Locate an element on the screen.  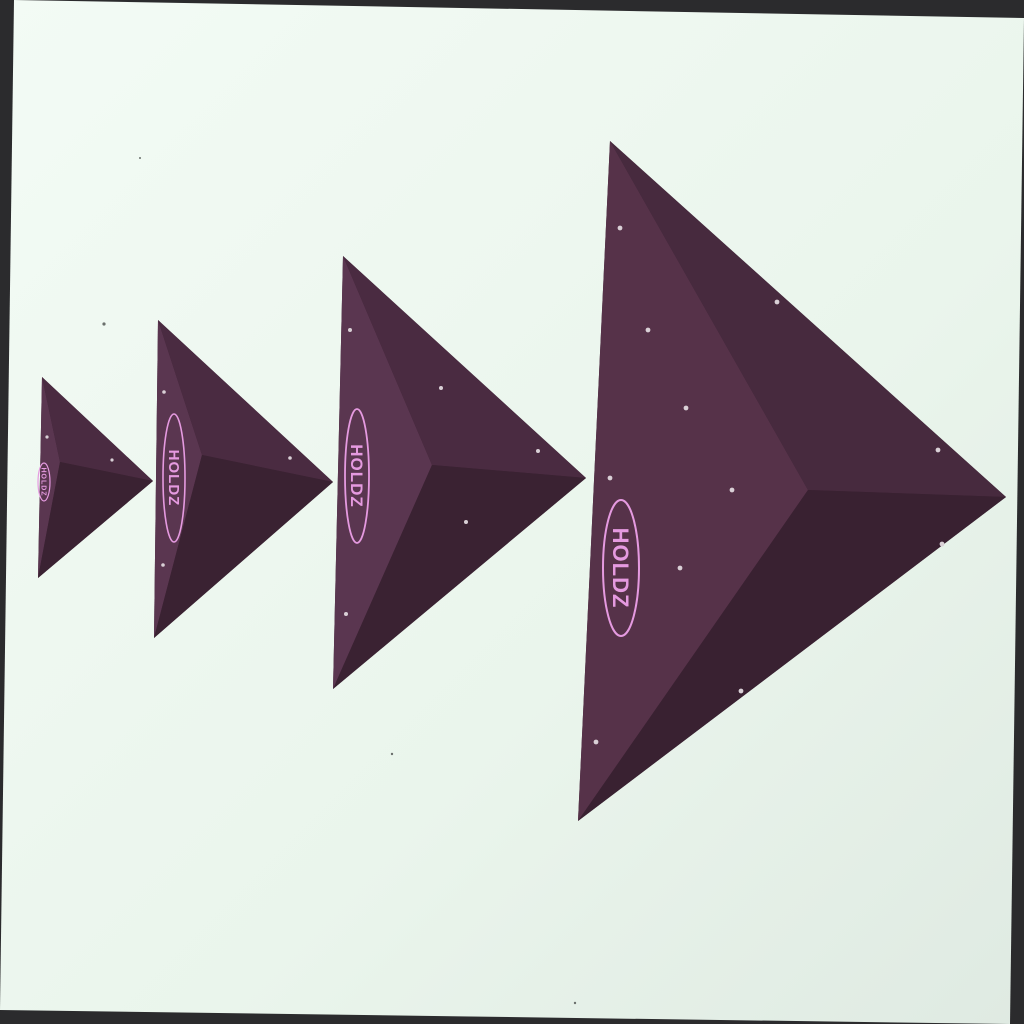
climbing-hold-m: HOLDZ is located at coordinates (459, 472).